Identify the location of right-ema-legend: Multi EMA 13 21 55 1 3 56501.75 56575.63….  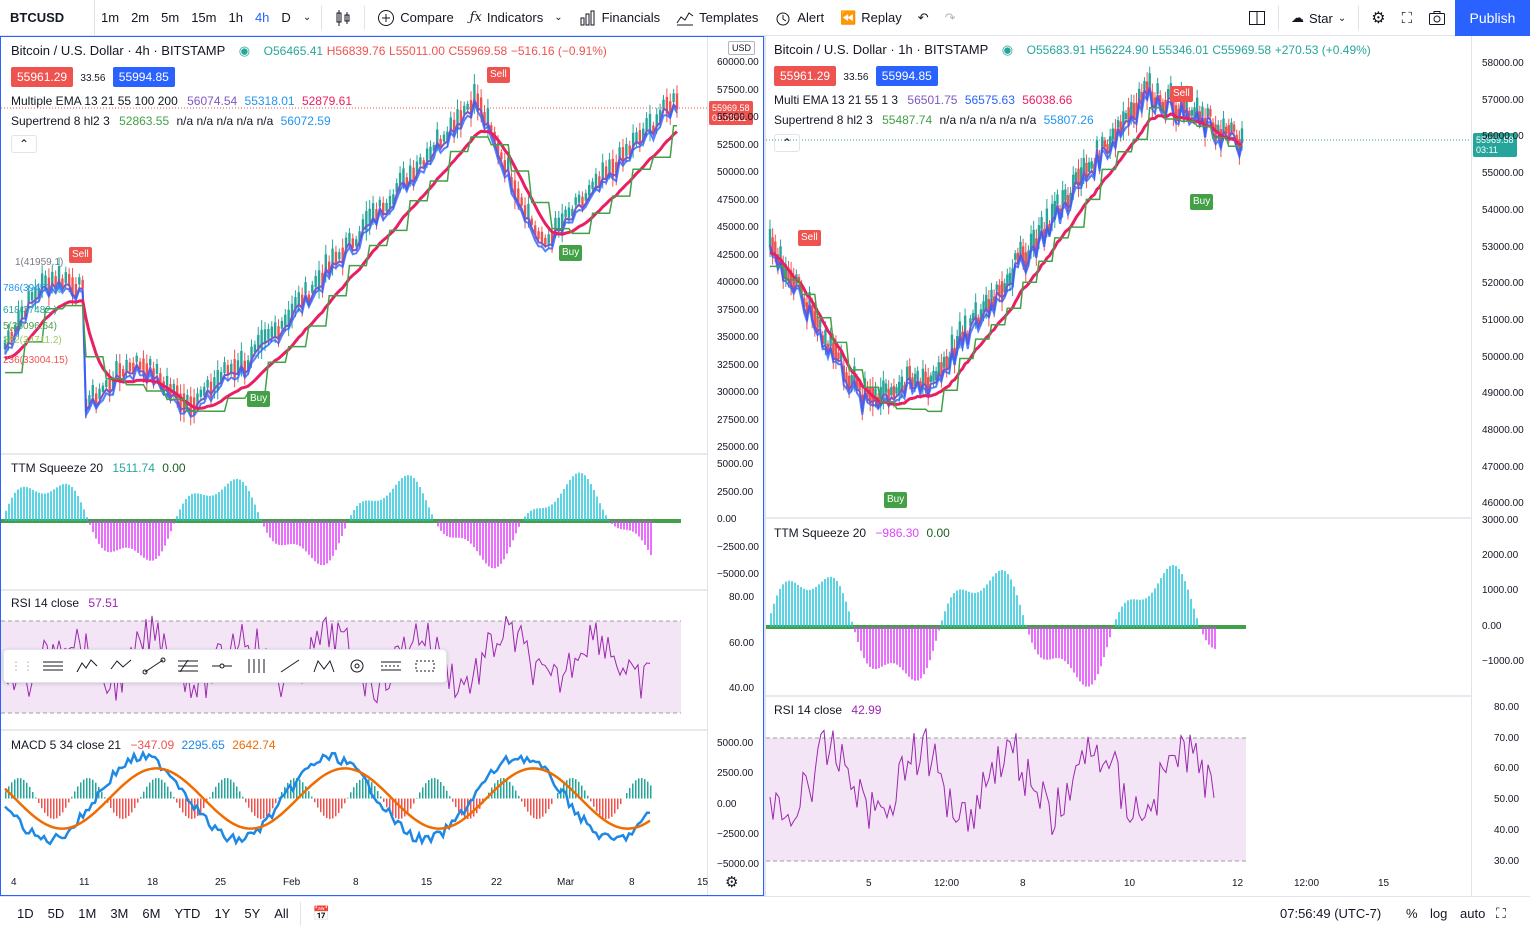
(923, 100).